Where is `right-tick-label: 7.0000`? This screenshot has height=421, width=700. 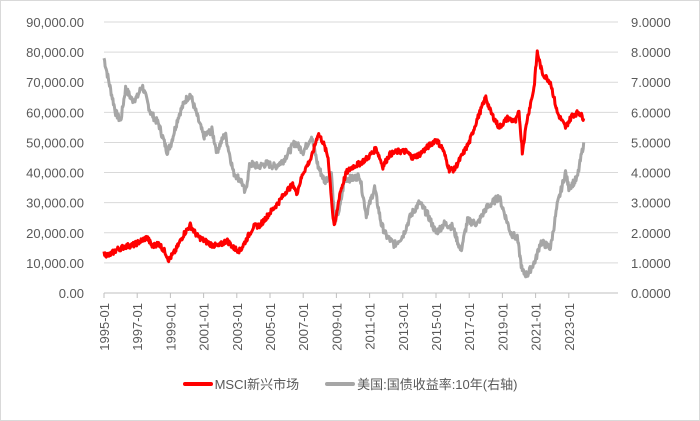
right-tick-label: 7.0000 is located at coordinates (651, 82).